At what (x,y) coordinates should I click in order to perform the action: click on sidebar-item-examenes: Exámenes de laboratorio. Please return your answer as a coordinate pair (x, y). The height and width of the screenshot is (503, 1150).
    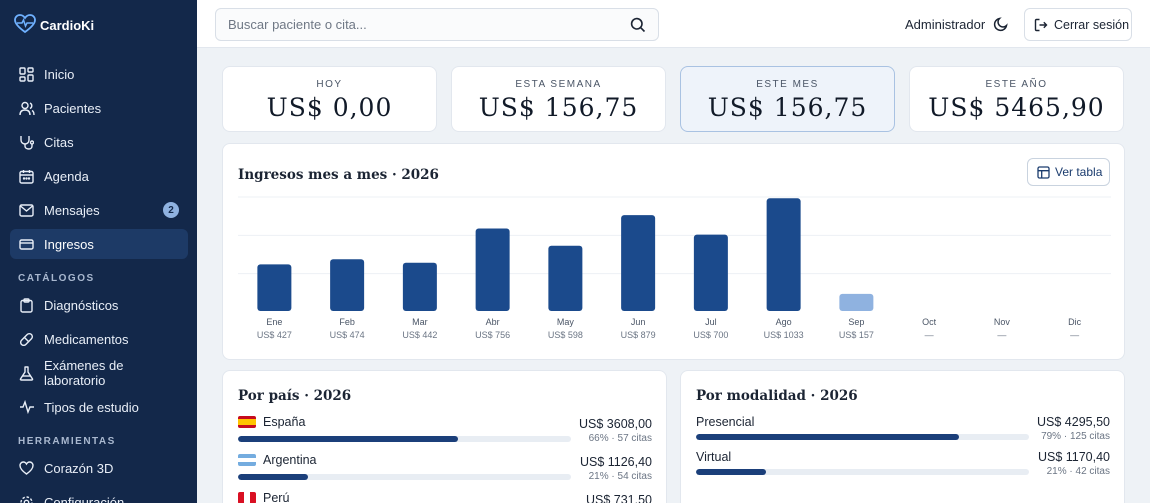
    Looking at the image, I should click on (99, 373).